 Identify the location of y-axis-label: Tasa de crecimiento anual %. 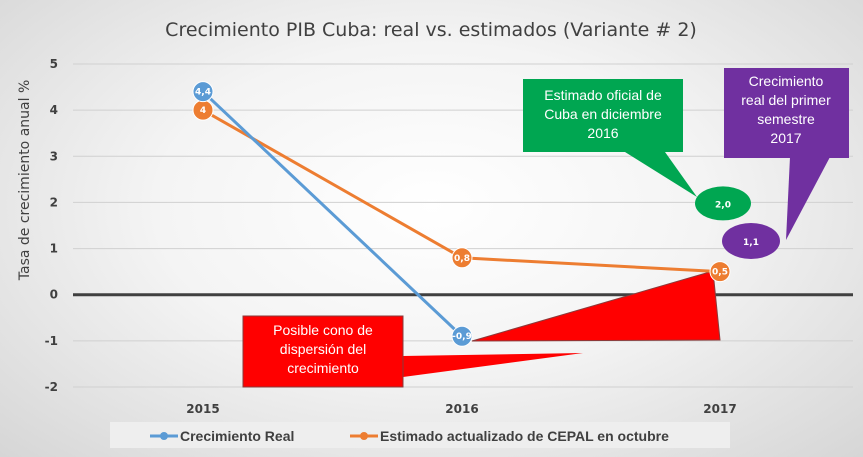
(25, 181).